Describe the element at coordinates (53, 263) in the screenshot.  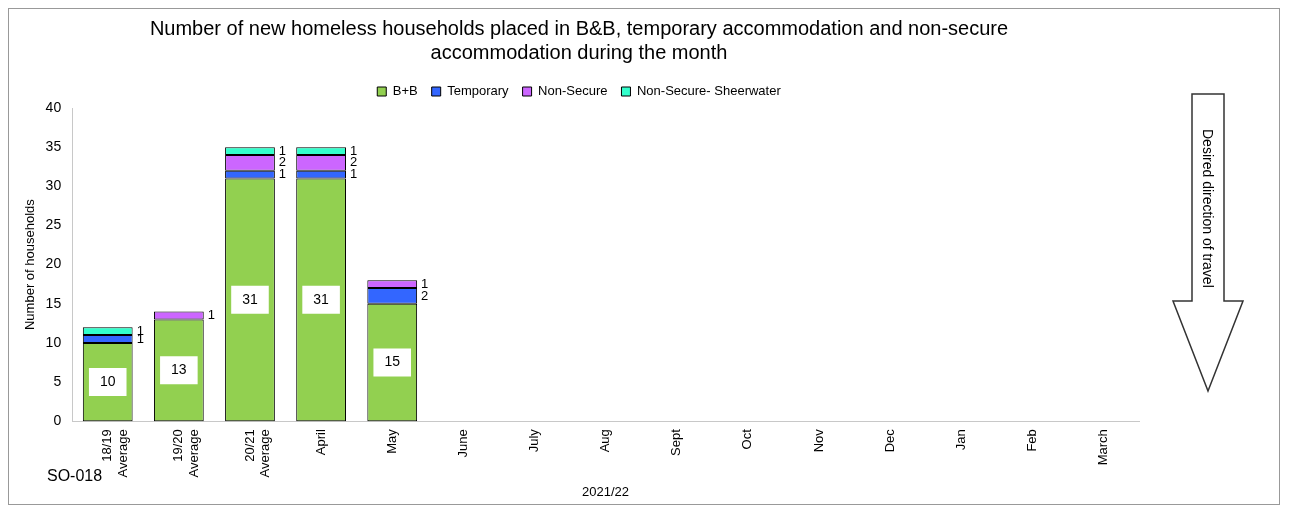
I see `y-tick-label: 20` at that location.